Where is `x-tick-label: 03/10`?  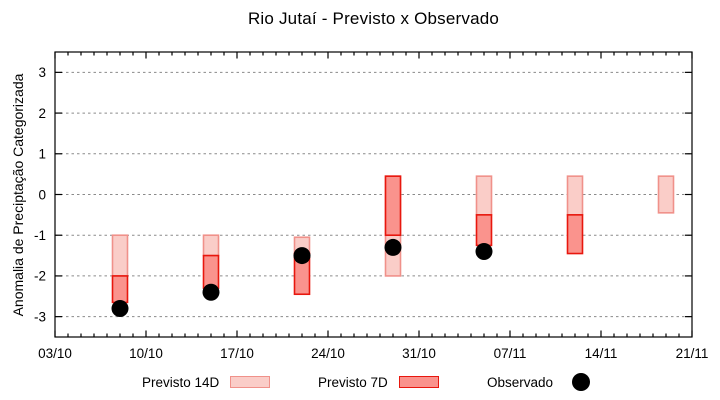
x-tick-label: 03/10 is located at coordinates (55, 353).